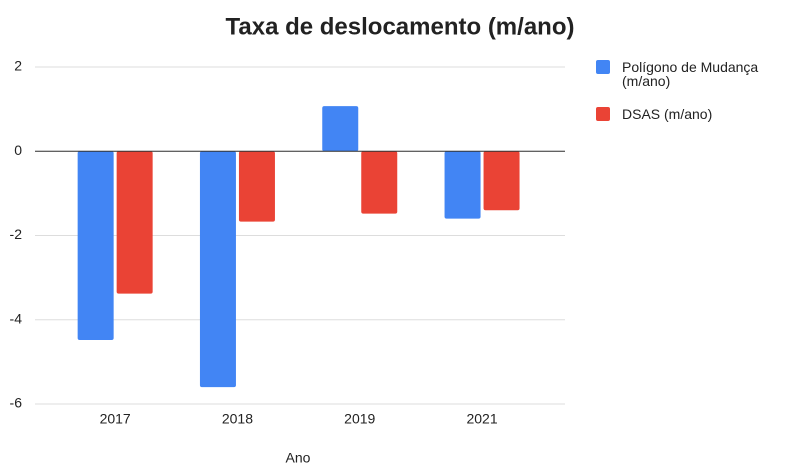 Image resolution: width=793 pixels, height=466 pixels. What do you see at coordinates (359, 419) in the screenshot?
I see `x-tick-label: 2019` at bounding box center [359, 419].